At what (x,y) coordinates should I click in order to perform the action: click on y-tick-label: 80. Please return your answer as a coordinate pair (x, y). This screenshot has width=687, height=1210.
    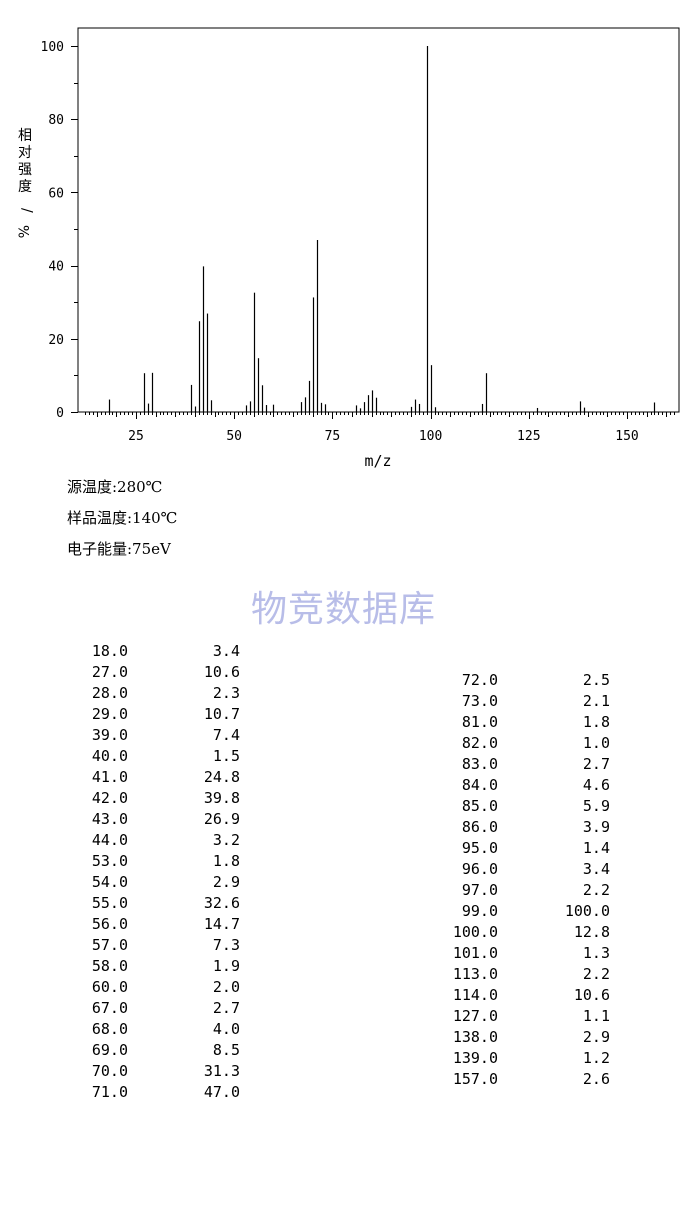
    Looking at the image, I should click on (56, 120).